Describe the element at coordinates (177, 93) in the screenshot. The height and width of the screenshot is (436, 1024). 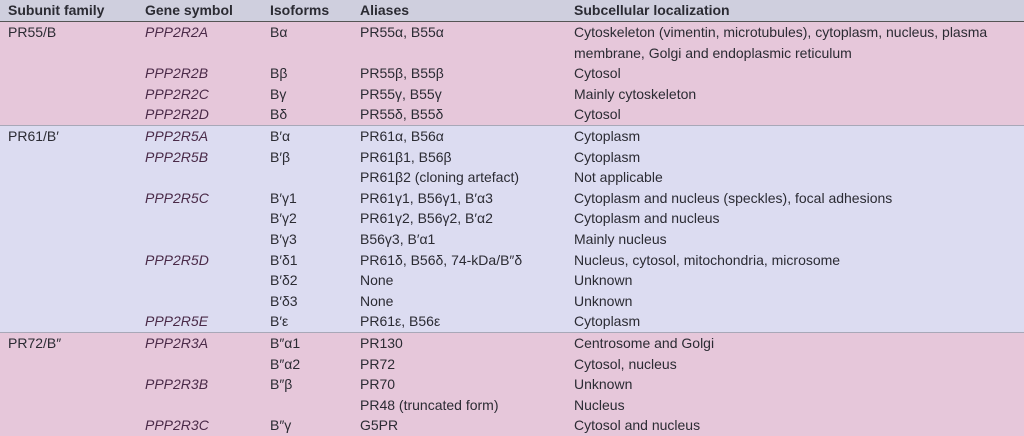
I see `gene-symbol: PPP2R2C` at that location.